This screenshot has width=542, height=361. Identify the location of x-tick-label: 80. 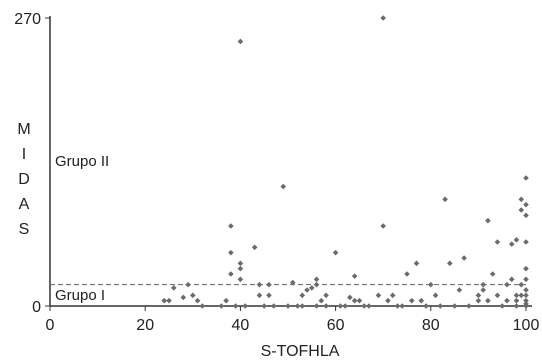
(431, 325).